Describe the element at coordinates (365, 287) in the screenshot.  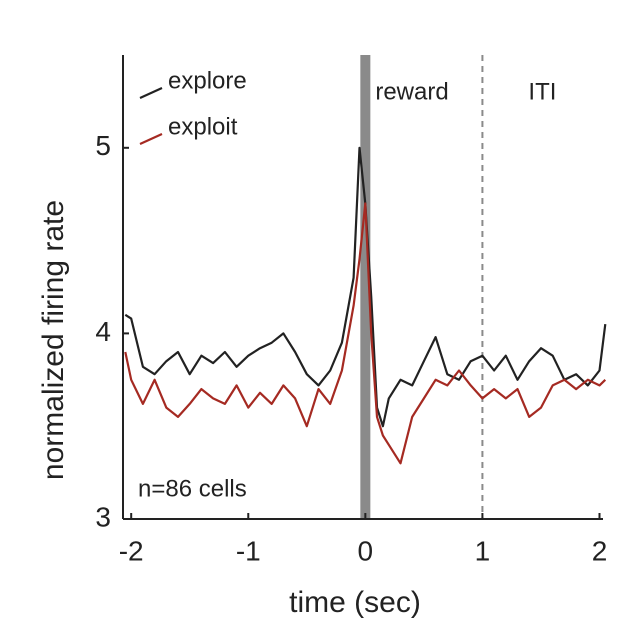
I see `event-bar` at that location.